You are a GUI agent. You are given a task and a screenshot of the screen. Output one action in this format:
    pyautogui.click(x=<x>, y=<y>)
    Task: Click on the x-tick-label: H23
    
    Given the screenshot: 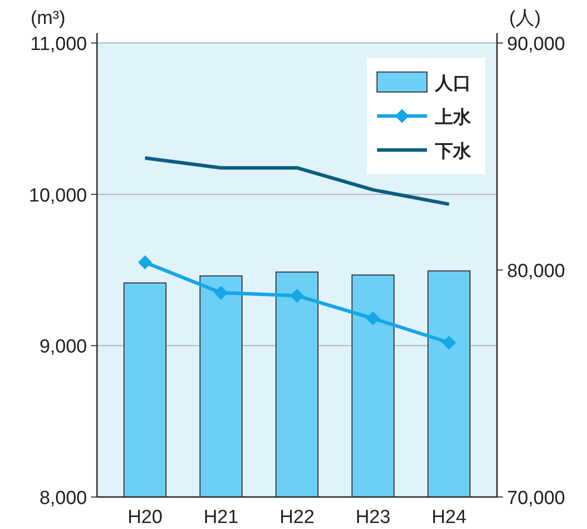 What is the action you would take?
    pyautogui.click(x=373, y=517)
    